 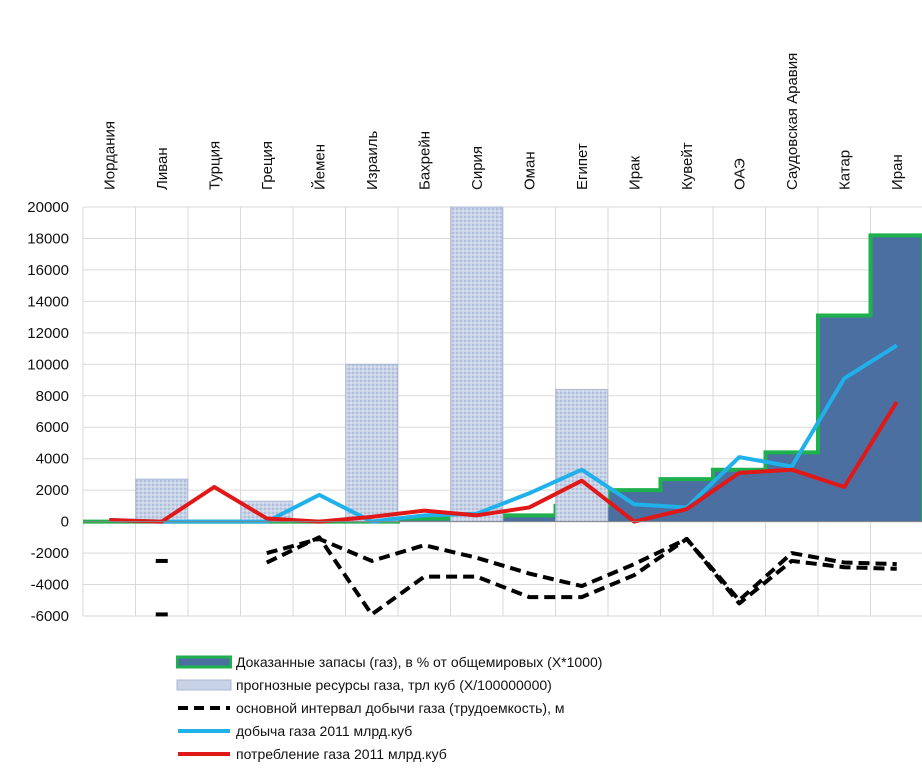 What do you see at coordinates (48, 333) in the screenshot?
I see `y-tick-label: 12000` at bounding box center [48, 333].